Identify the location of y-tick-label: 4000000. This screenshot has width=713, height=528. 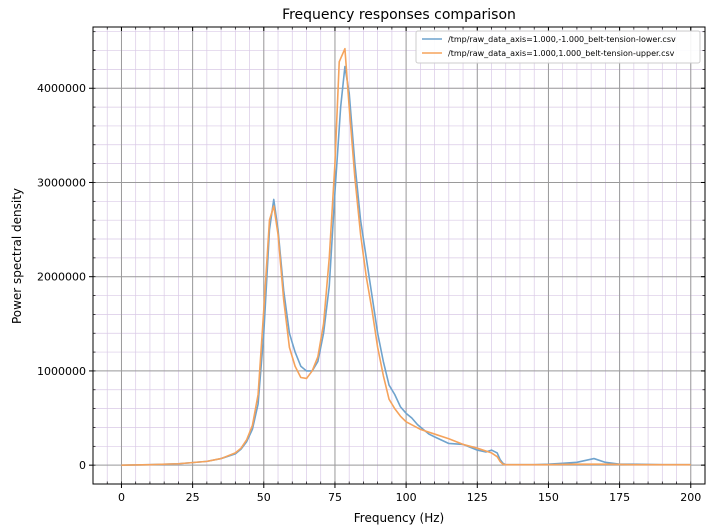
(61, 88).